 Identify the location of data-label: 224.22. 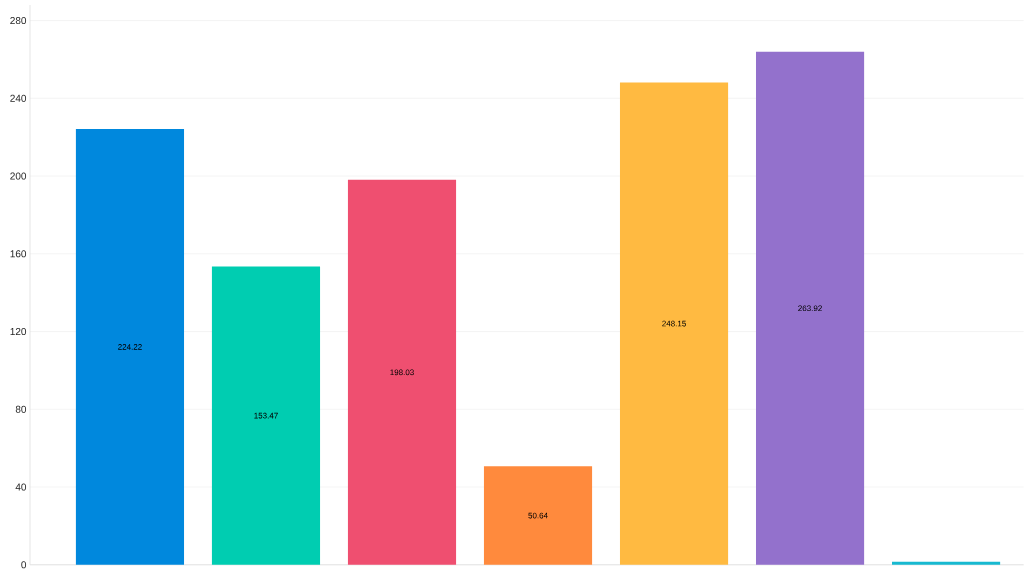
(130, 347).